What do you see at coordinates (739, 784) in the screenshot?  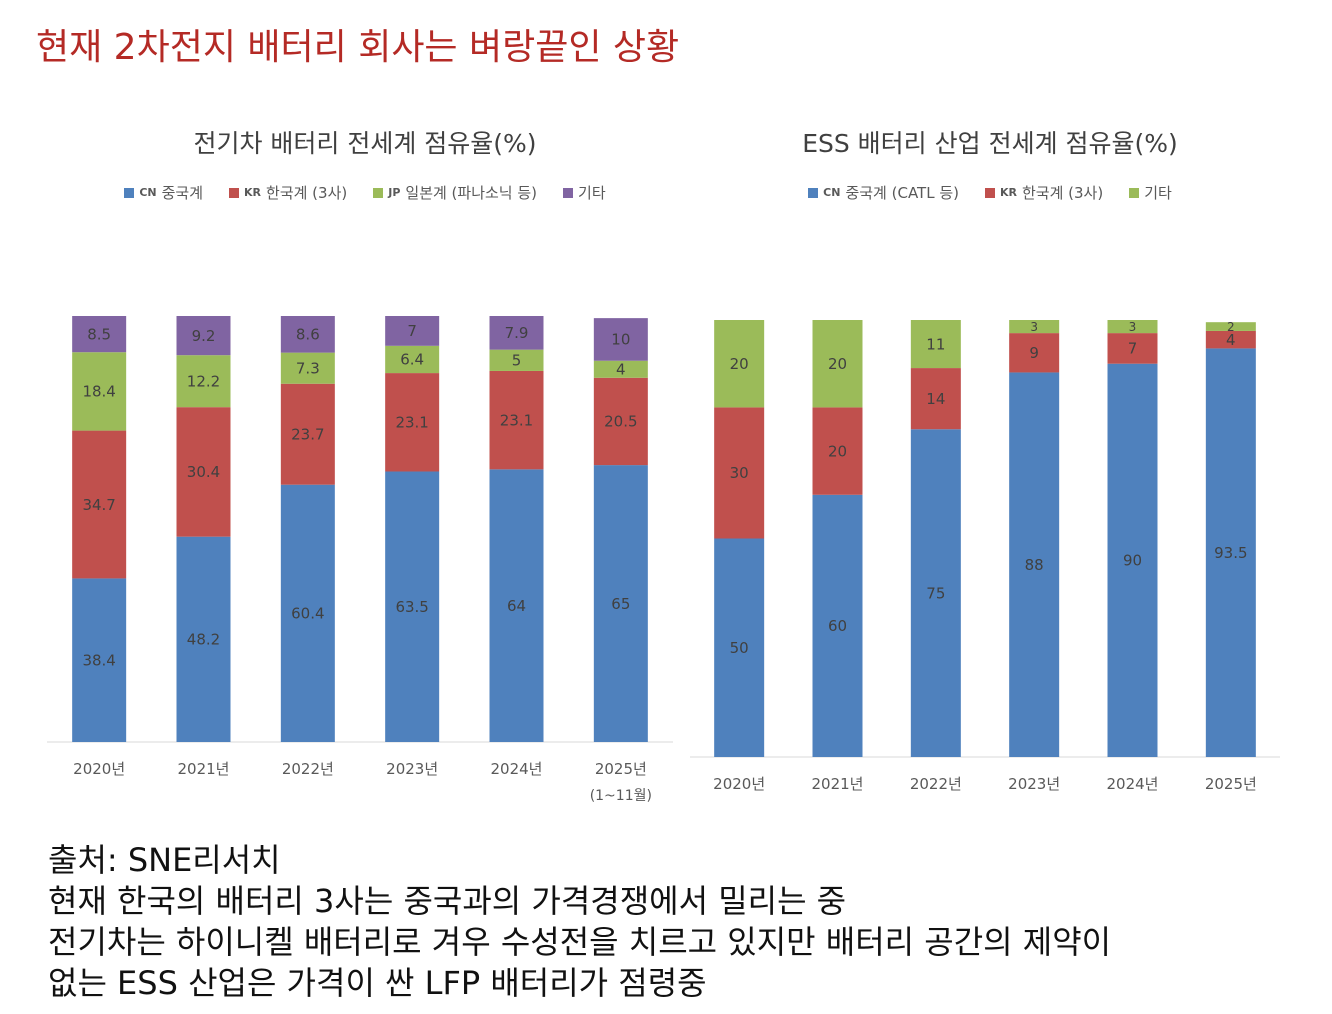 I see `ess-x-tick-label: 2020년` at bounding box center [739, 784].